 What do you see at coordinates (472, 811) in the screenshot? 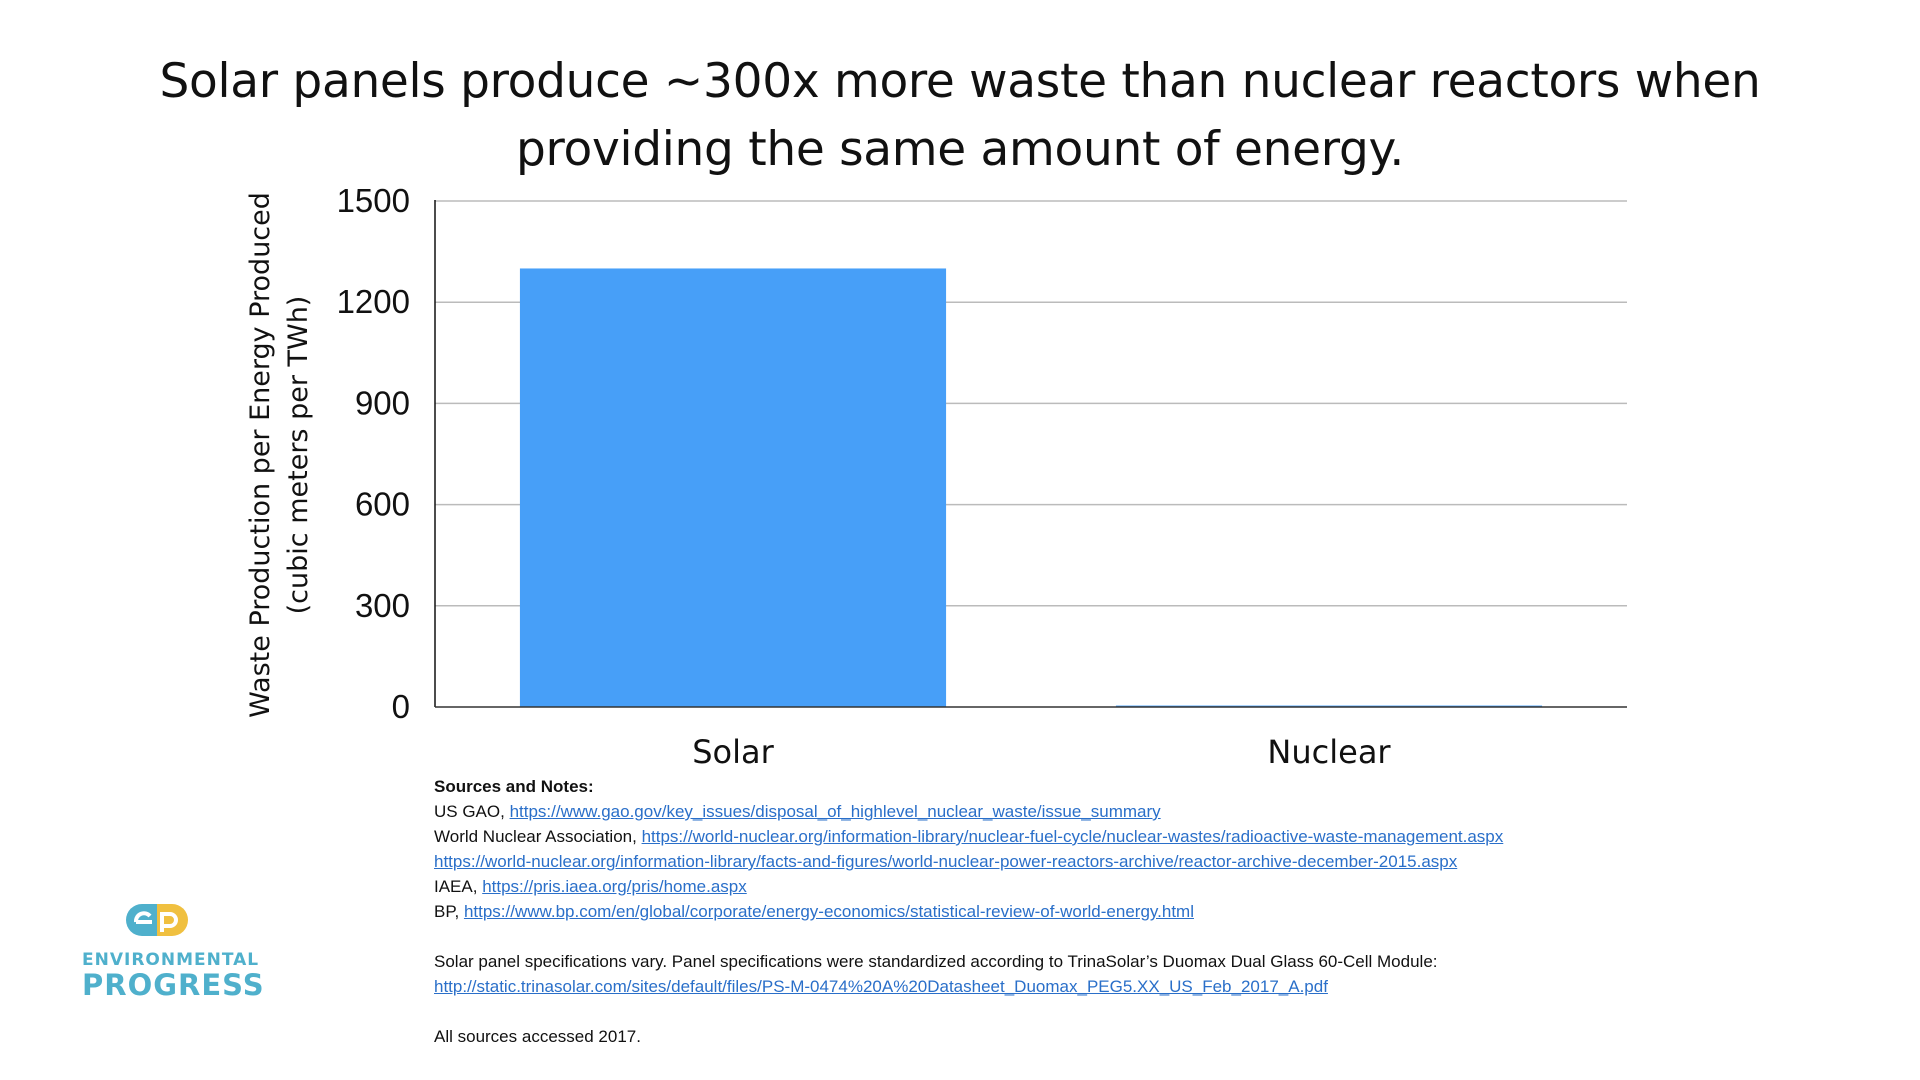
I see `source-name: US GAO,` at bounding box center [472, 811].